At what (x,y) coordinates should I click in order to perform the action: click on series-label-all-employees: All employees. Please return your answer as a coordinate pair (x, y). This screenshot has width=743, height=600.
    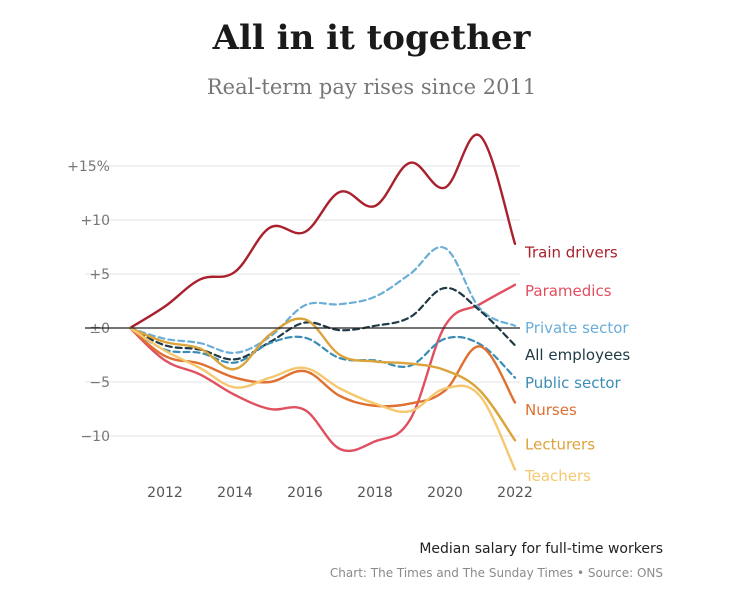
    Looking at the image, I should click on (577, 355).